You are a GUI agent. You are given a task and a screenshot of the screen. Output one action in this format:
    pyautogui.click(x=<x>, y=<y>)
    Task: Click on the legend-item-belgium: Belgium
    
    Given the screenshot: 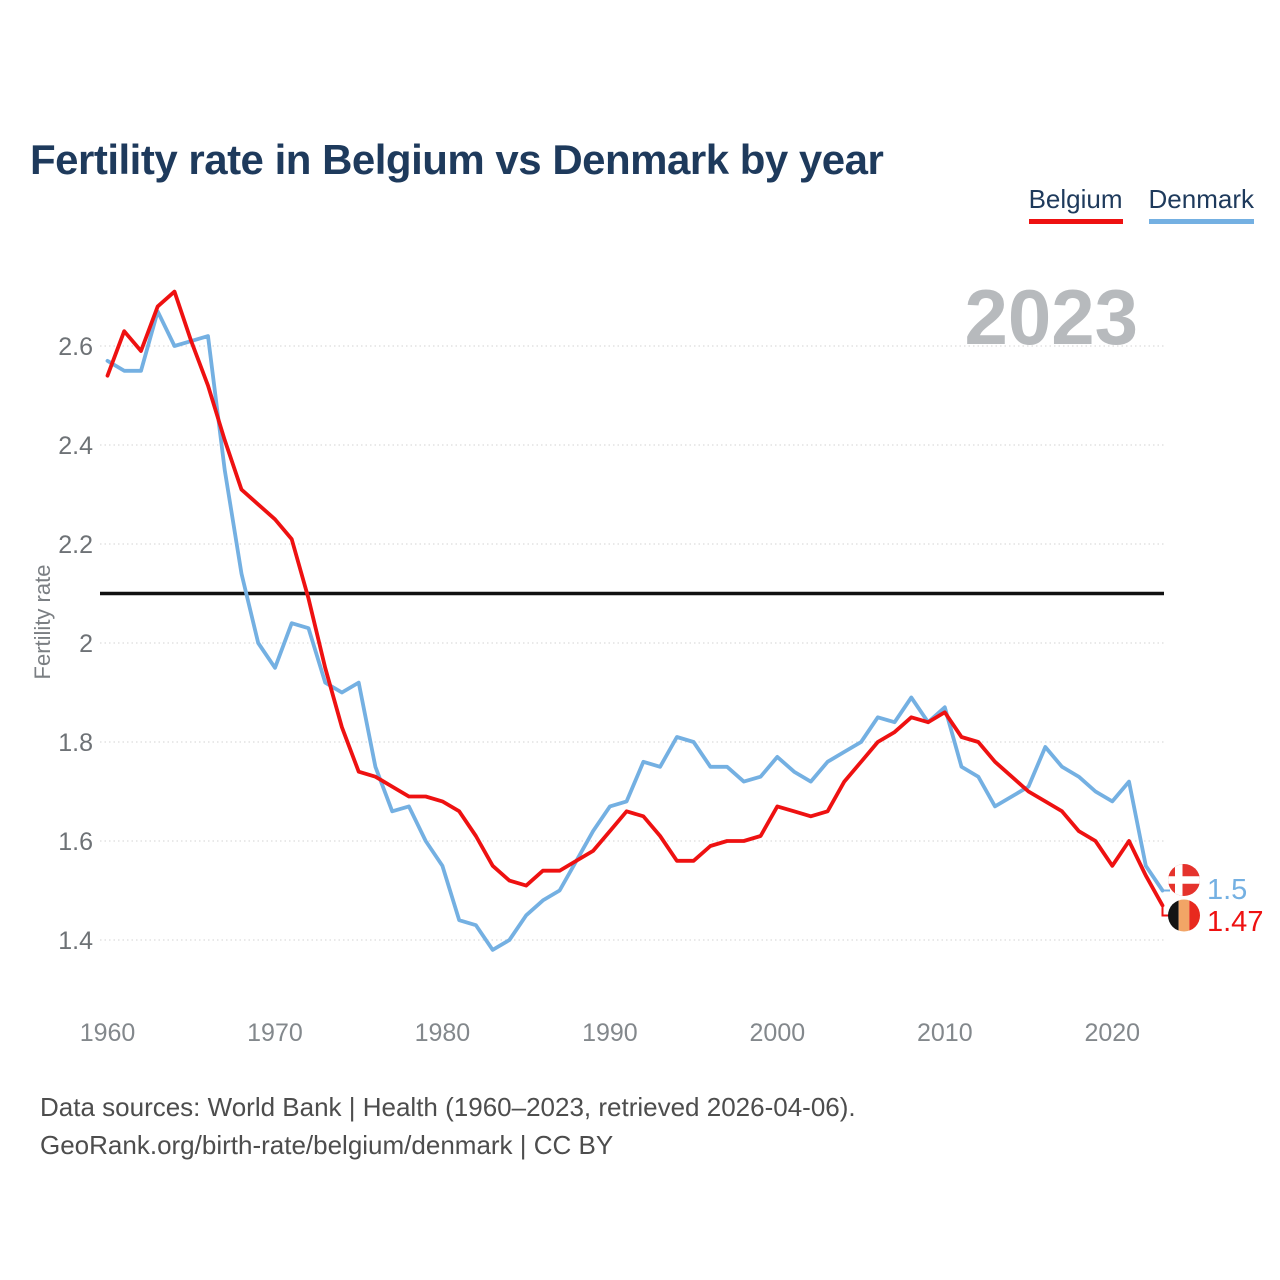 What is the action you would take?
    pyautogui.click(x=1075, y=204)
    